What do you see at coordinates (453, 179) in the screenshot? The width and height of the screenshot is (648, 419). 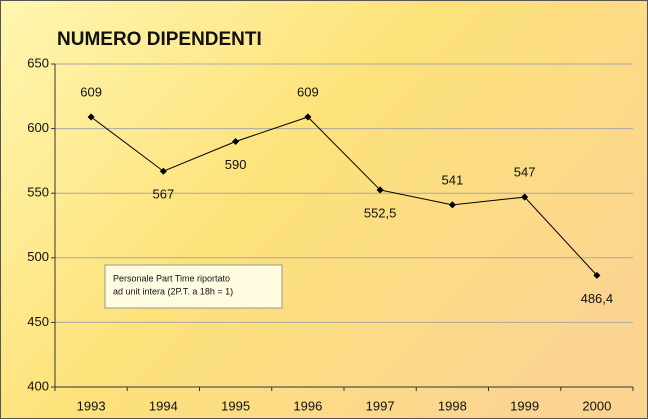 I see `data-label: 541` at bounding box center [453, 179].